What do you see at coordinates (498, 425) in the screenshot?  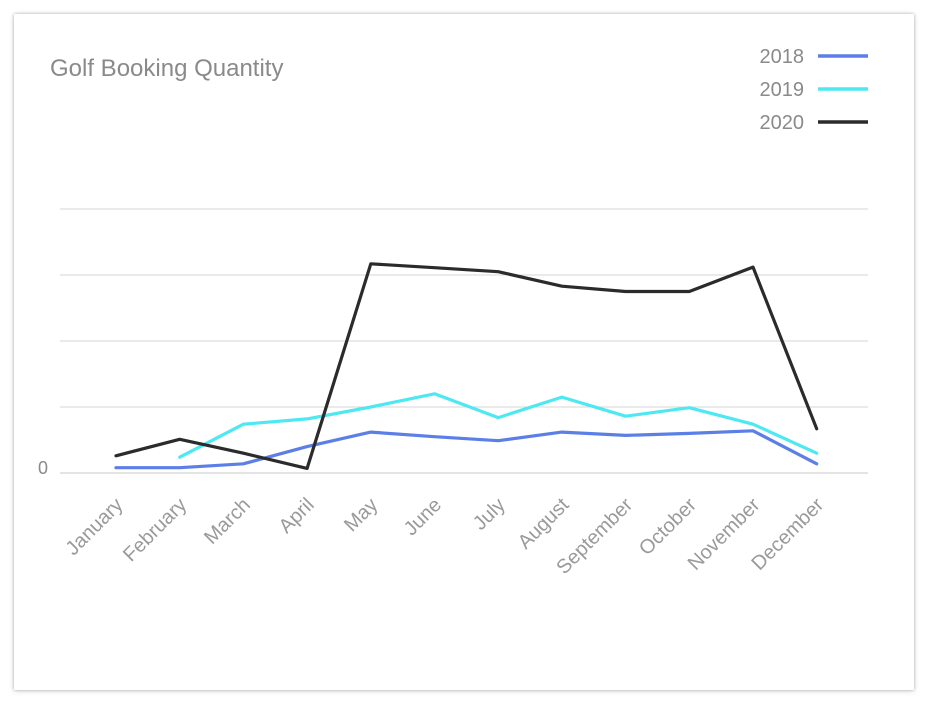 I see `series-line-2019` at bounding box center [498, 425].